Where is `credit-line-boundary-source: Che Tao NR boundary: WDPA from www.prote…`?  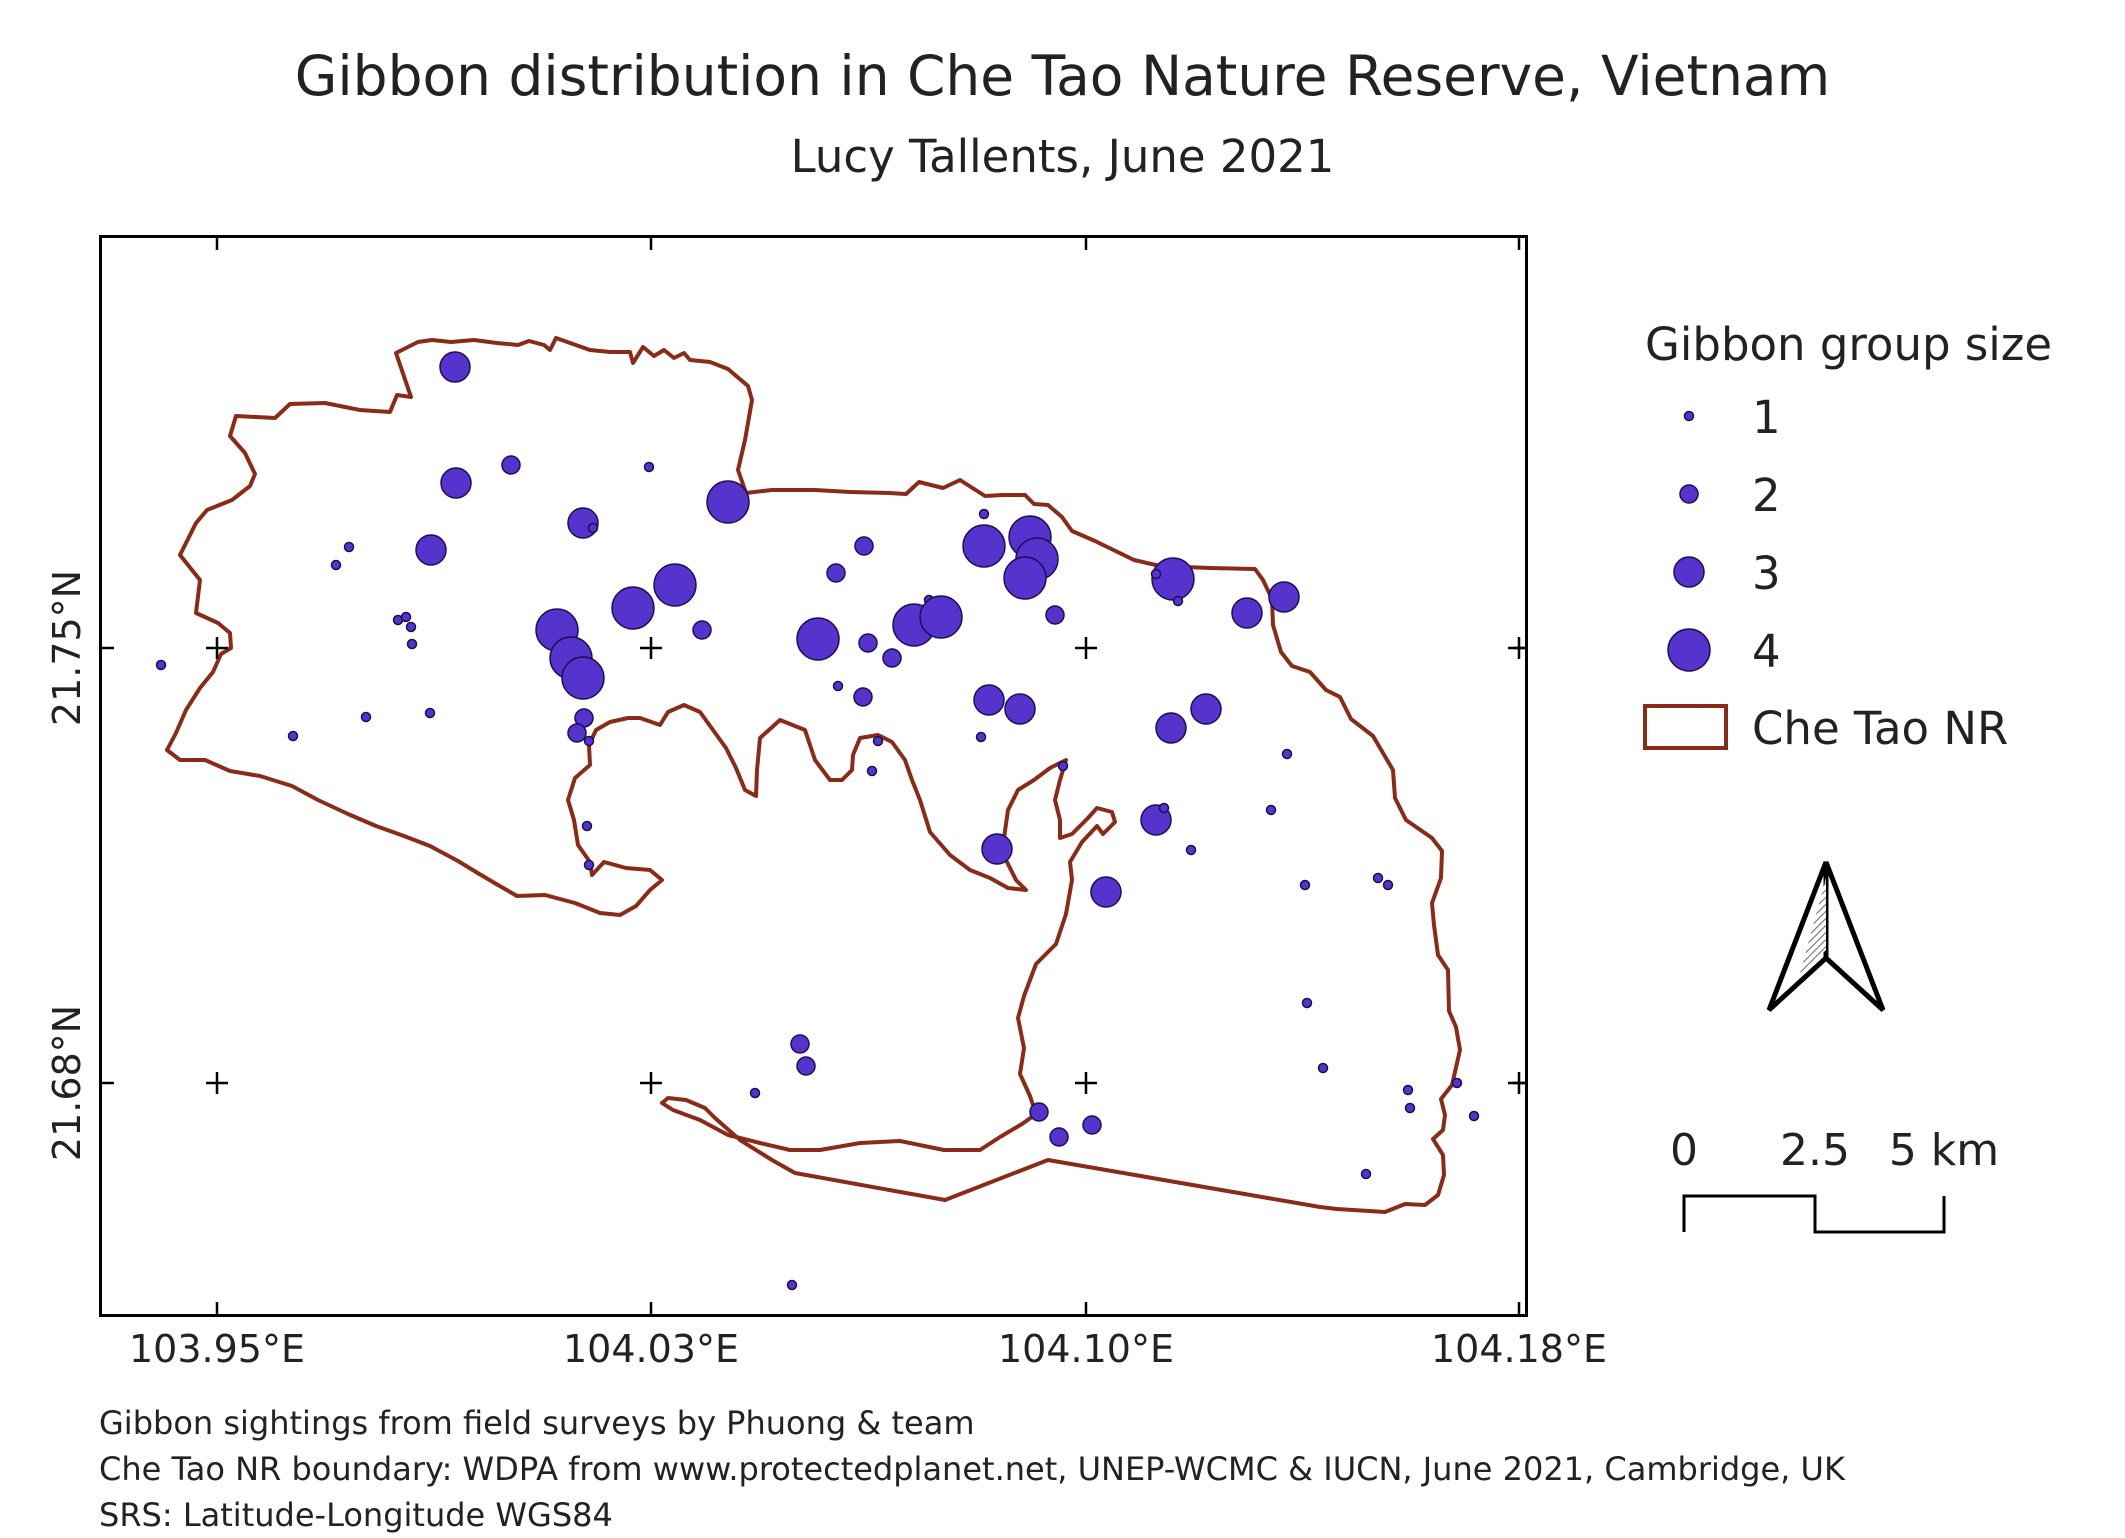 credit-line-boundary-source: Che Tao NR boundary: WDPA from www.prote… is located at coordinates (972, 1469).